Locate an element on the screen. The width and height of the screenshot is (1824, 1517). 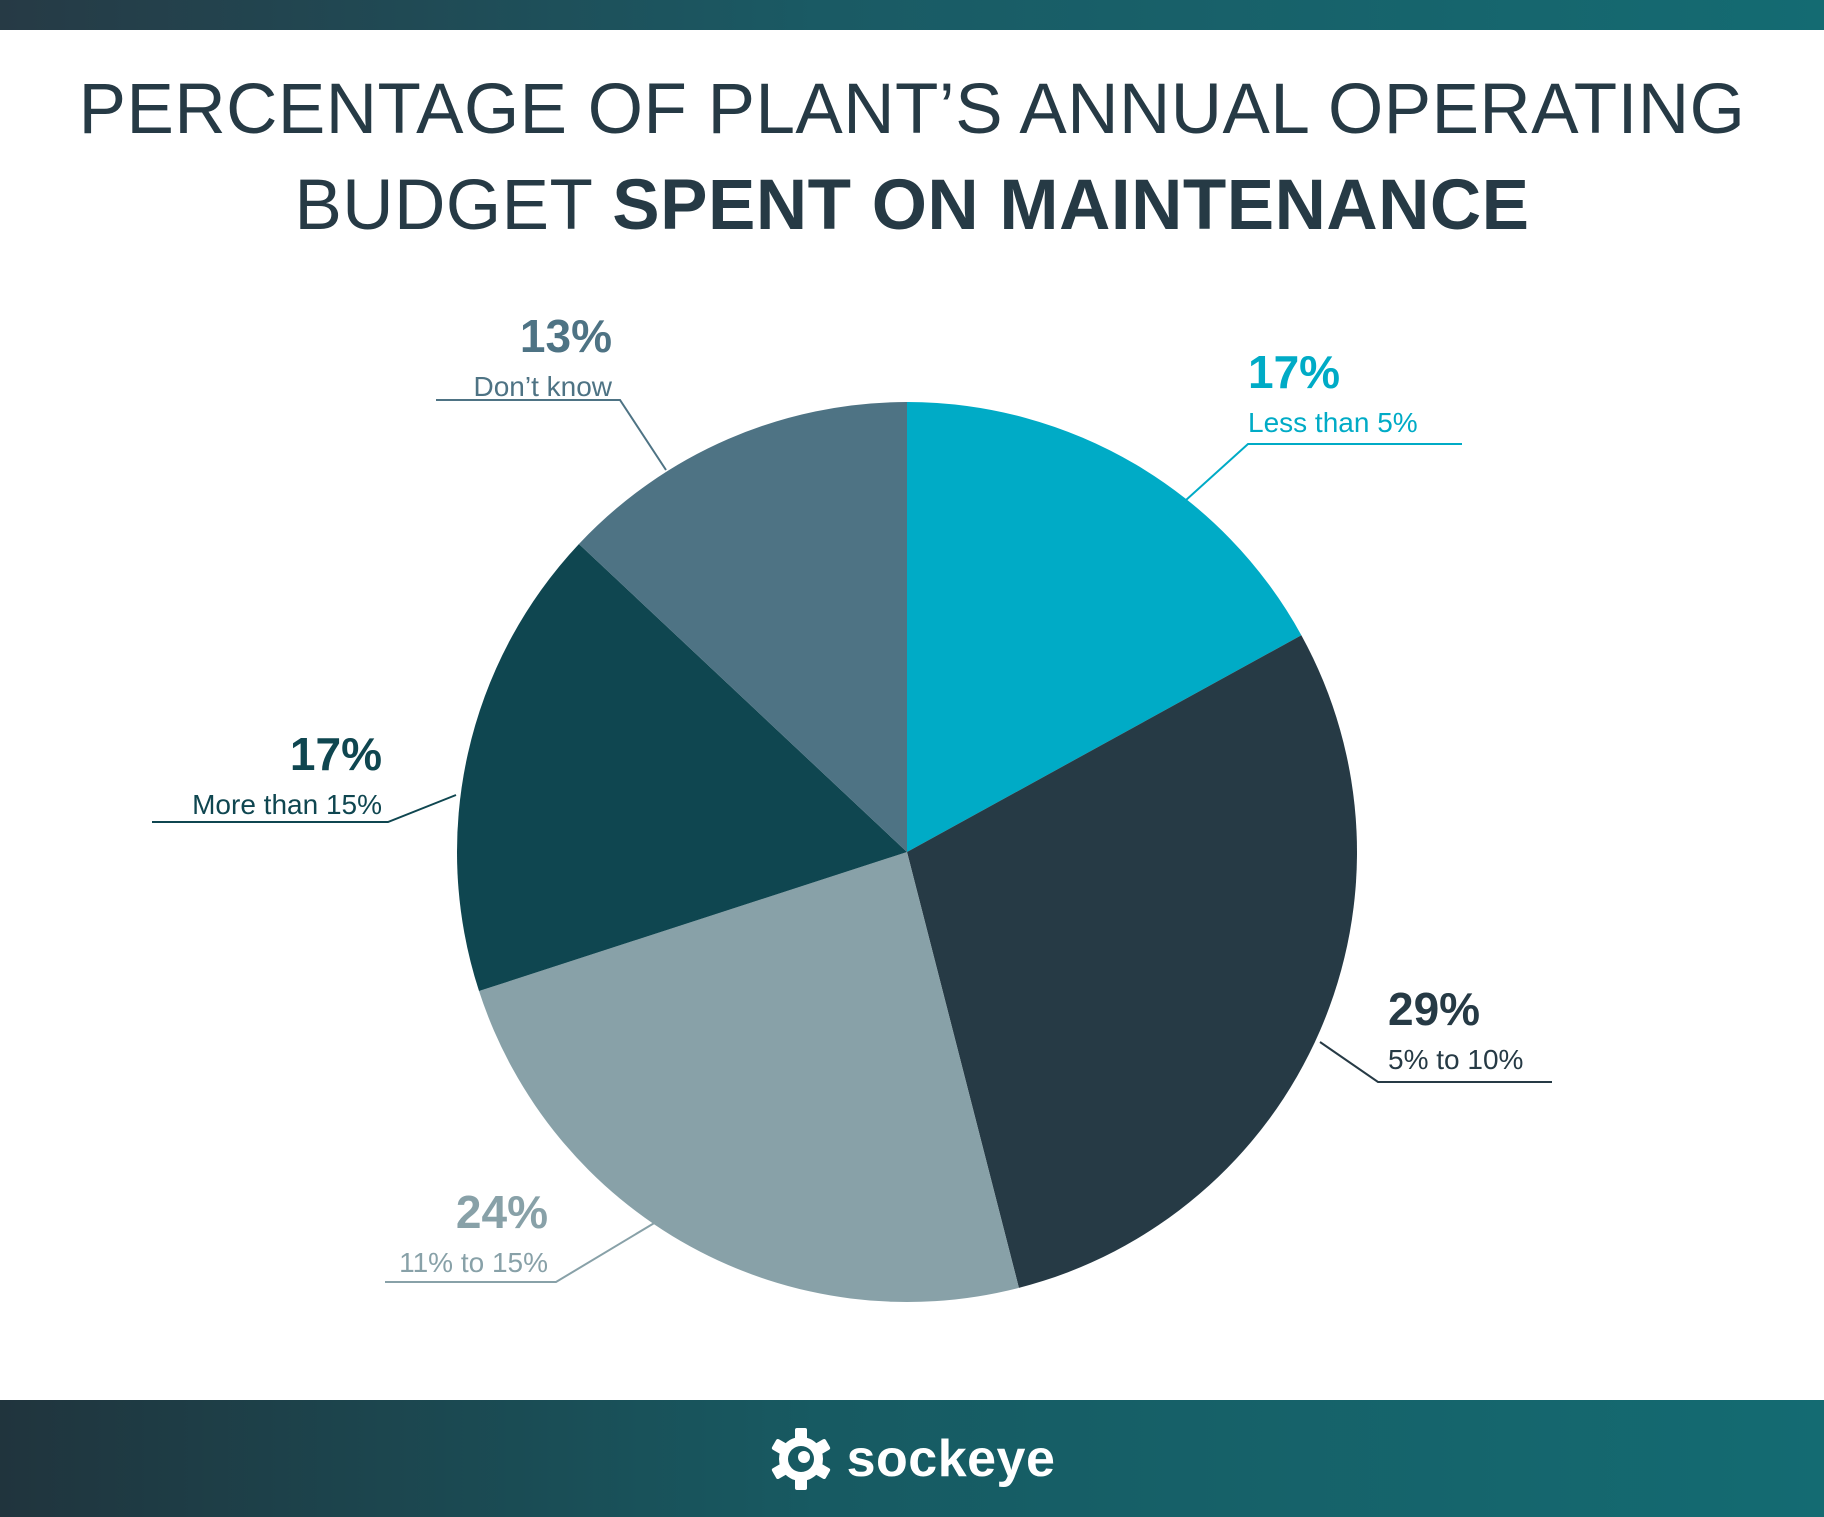
slice-category-label: More than 15% is located at coordinates (287, 804).